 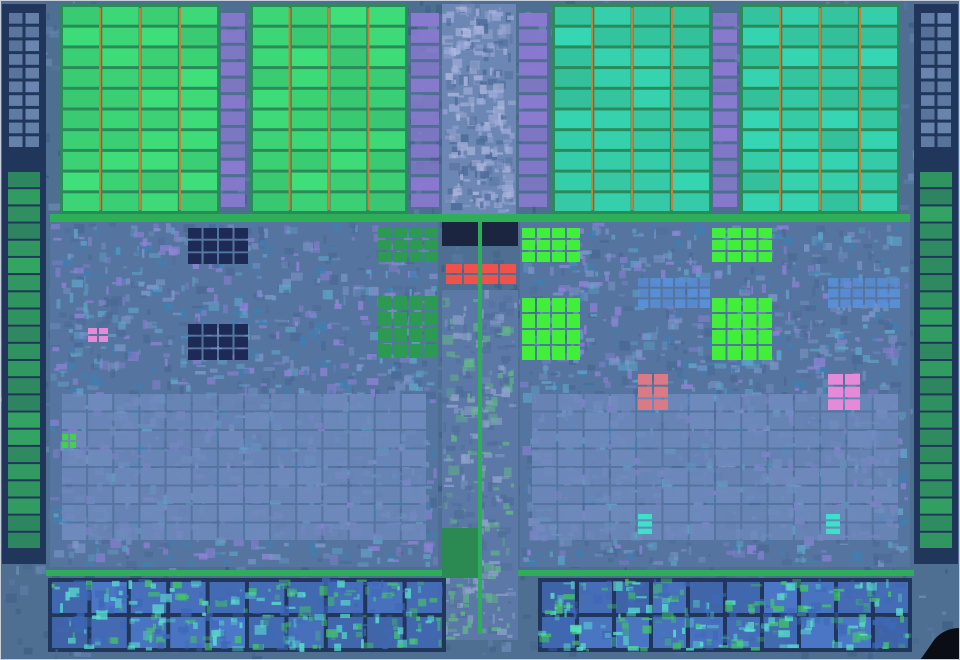 I want to click on cache-bank-2-cells, so click(x=329, y=109).